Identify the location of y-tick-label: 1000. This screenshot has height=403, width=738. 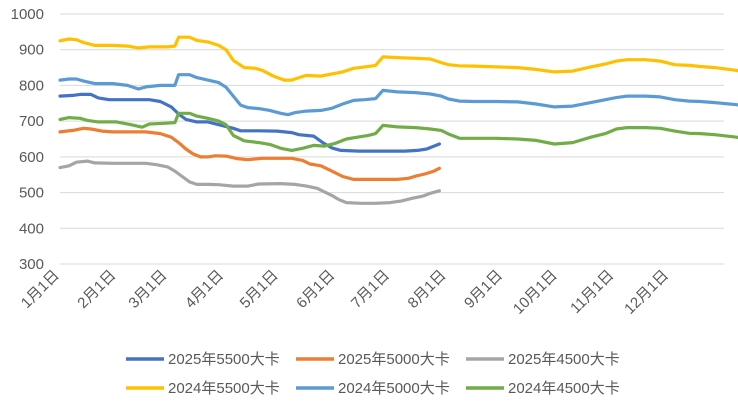
(27, 14).